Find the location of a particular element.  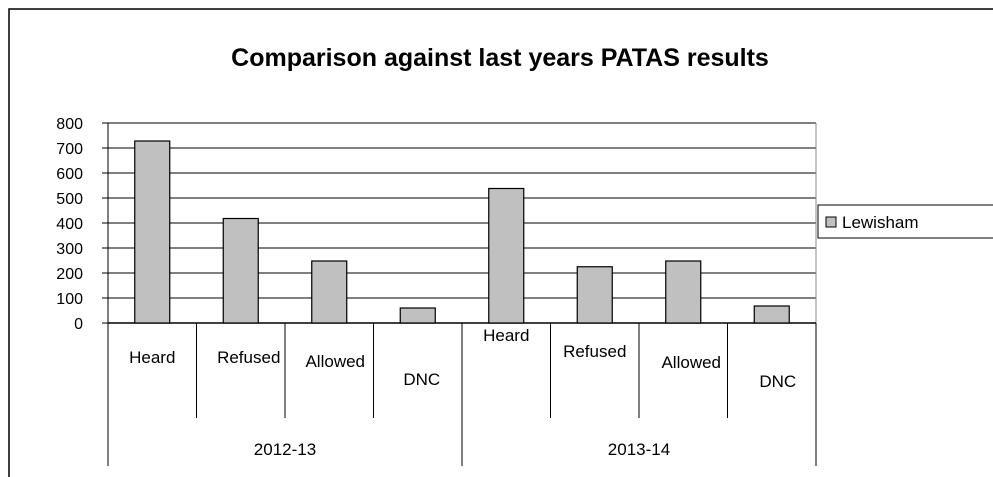

legend-box is located at coordinates (905, 221).